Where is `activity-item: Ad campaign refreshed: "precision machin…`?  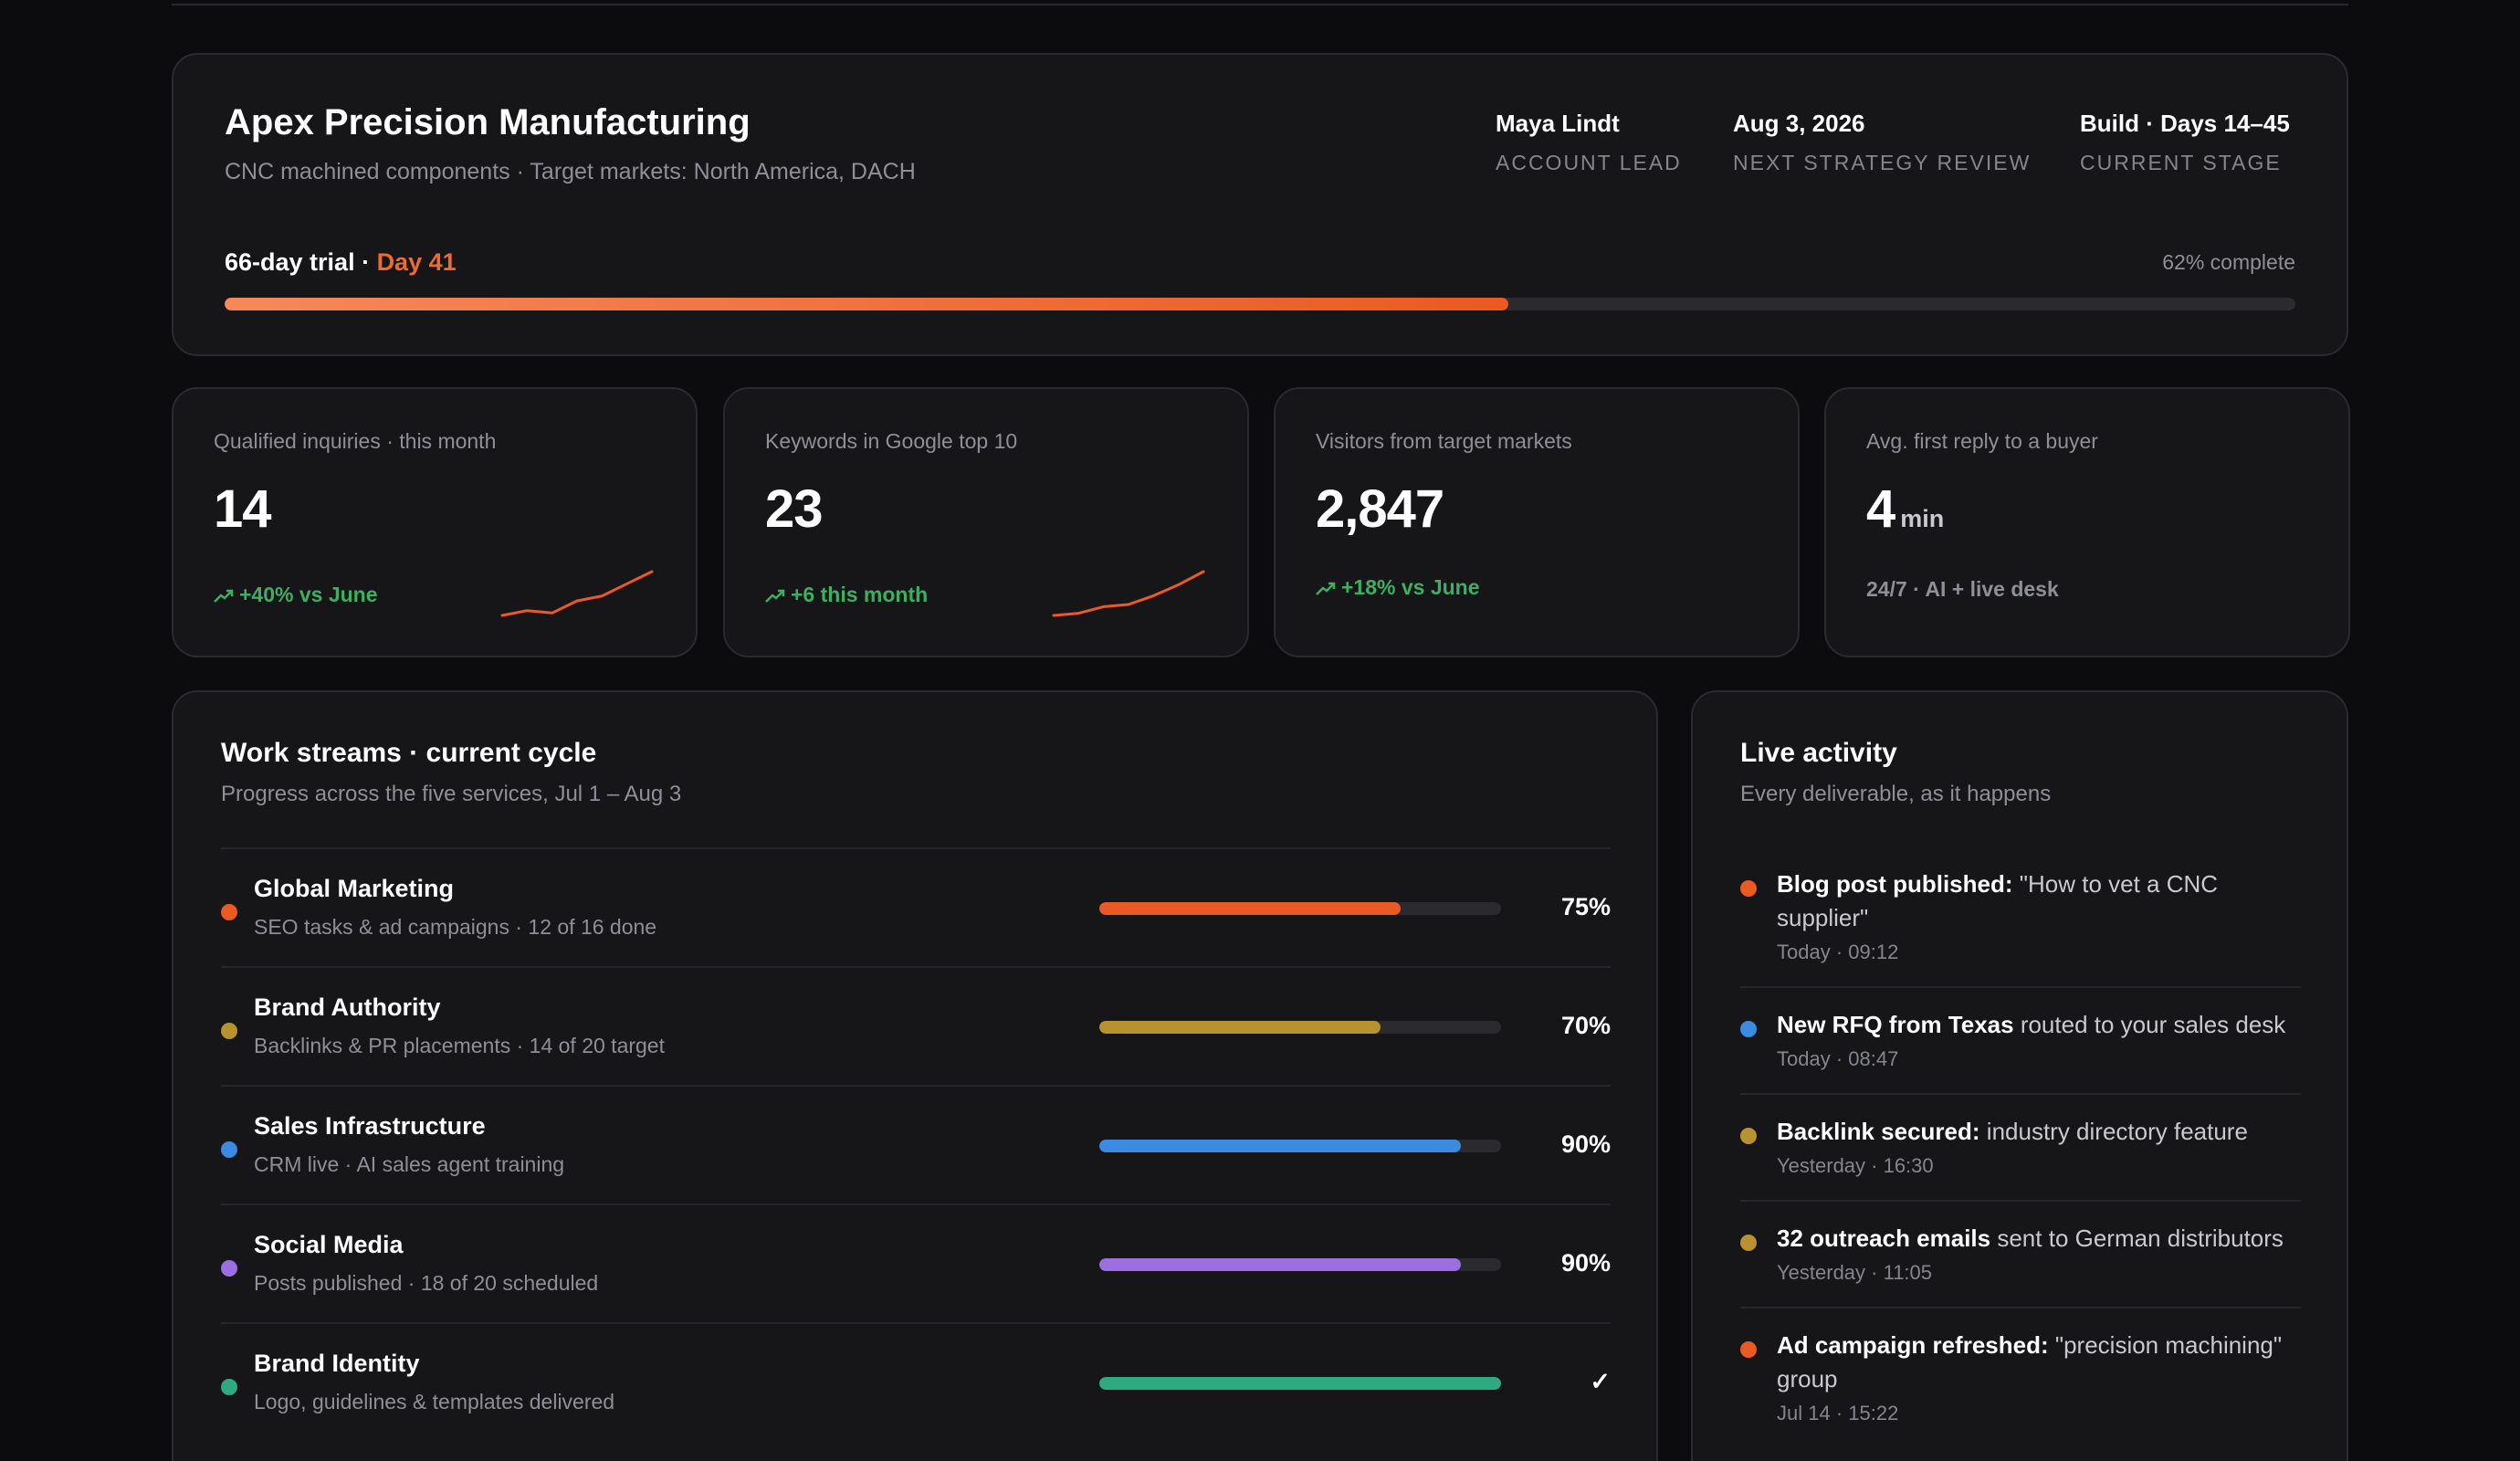
activity-item: Ad campaign refreshed: "precision machin… is located at coordinates (2020, 1378).